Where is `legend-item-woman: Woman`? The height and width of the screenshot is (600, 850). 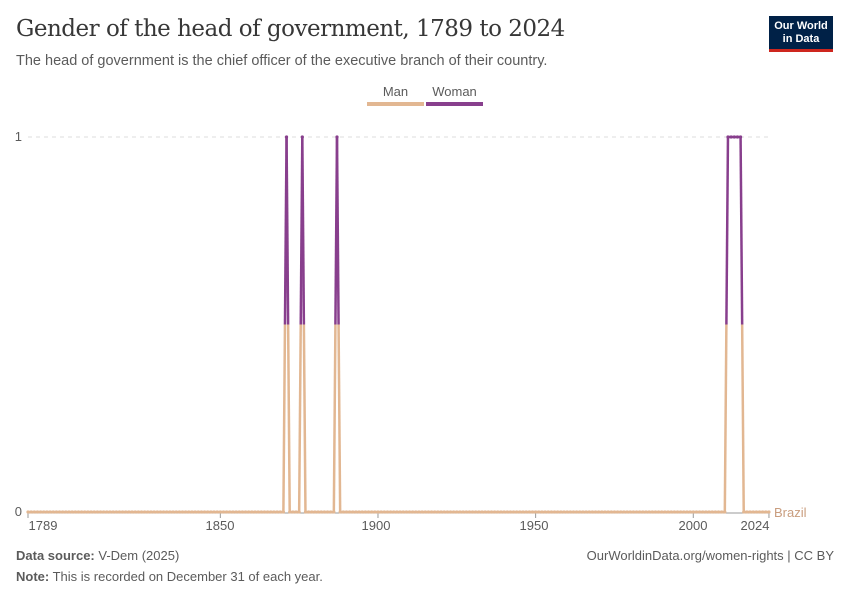
legend-item-woman: Woman is located at coordinates (454, 95).